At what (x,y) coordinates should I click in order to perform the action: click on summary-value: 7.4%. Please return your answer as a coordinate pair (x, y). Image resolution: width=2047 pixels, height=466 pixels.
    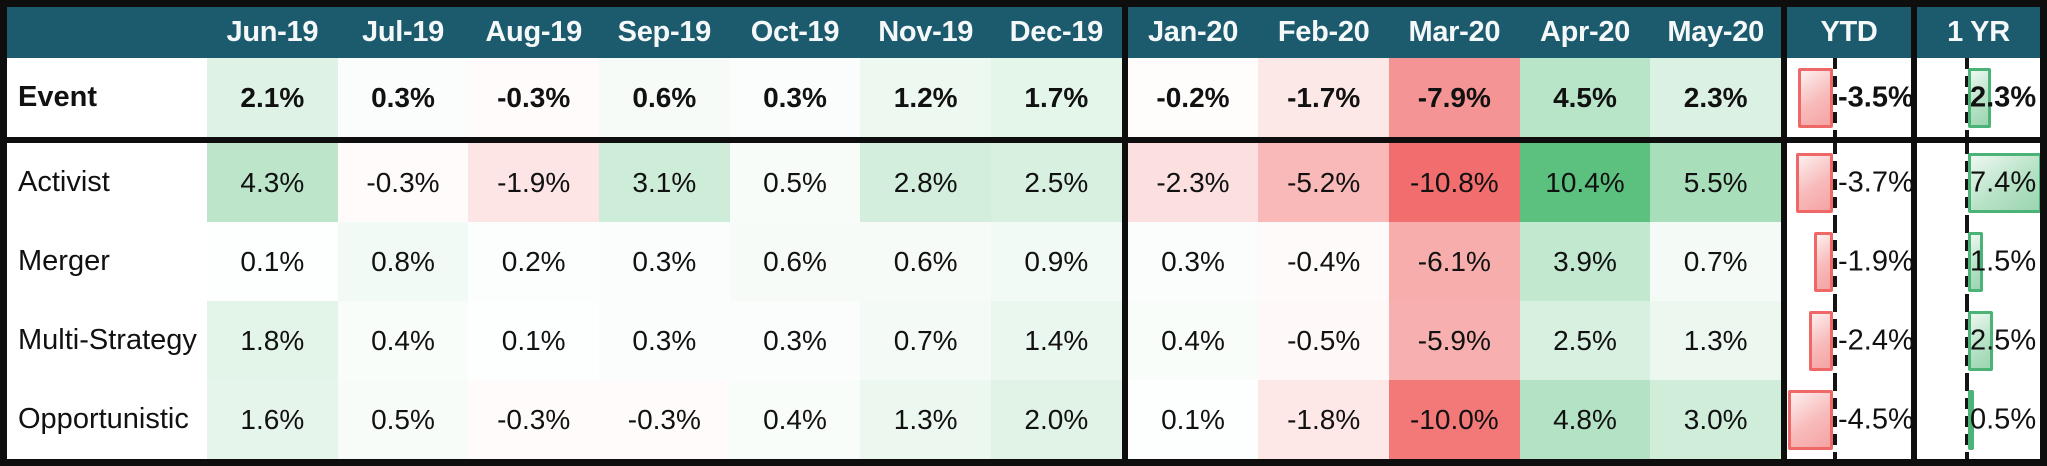
    Looking at the image, I should click on (2003, 182).